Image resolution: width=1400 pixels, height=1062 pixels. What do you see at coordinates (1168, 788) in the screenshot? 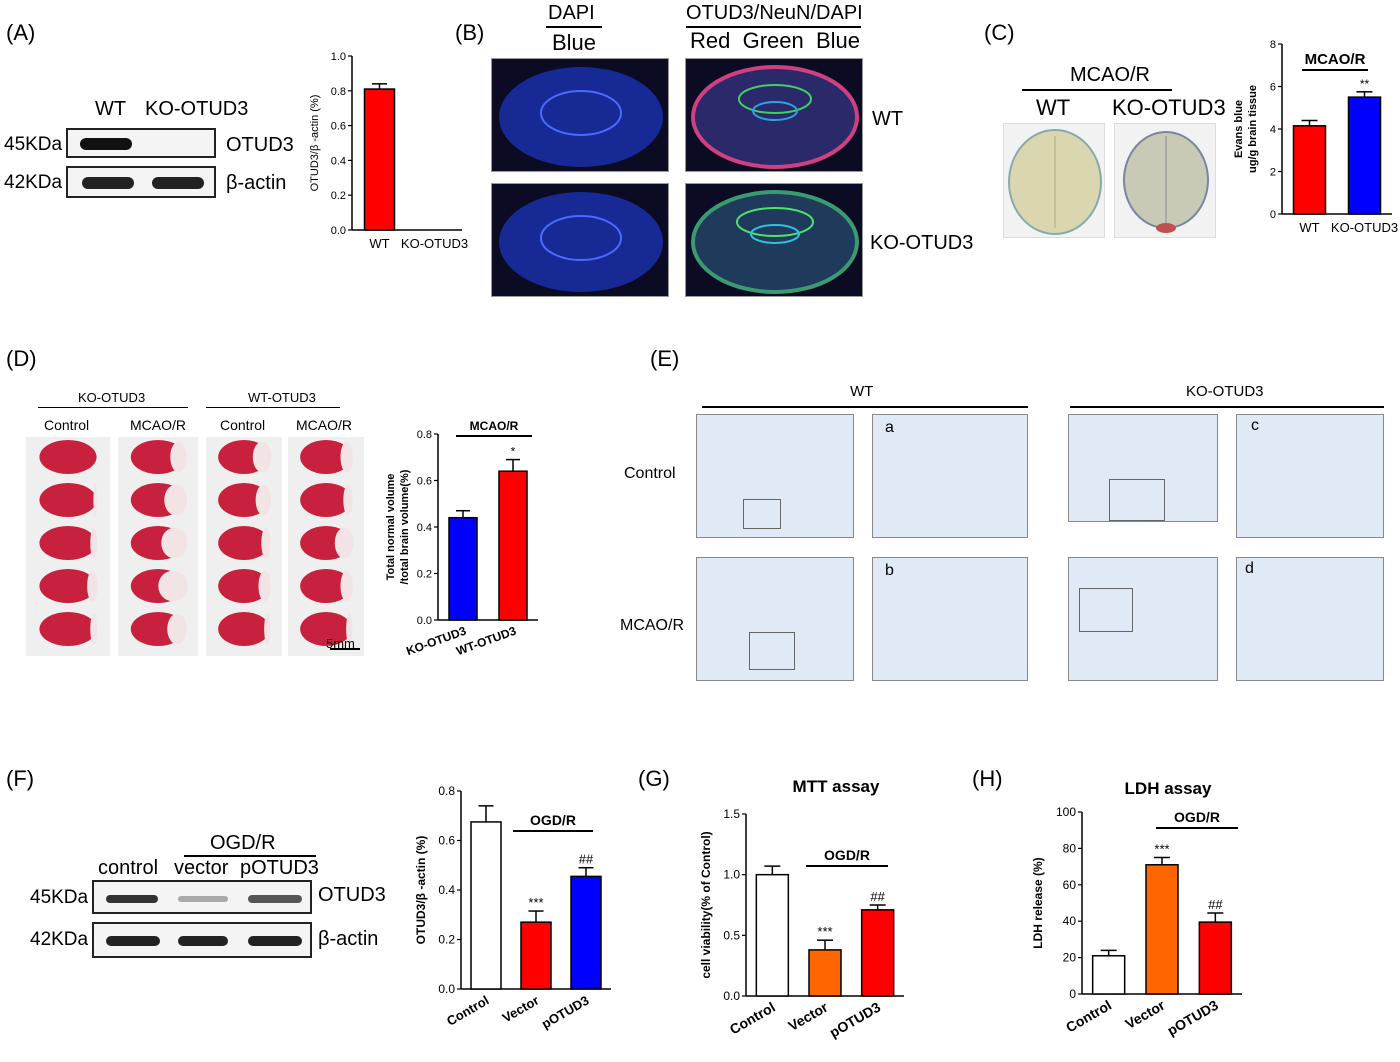
I see `chart-title: LDH assay` at bounding box center [1168, 788].